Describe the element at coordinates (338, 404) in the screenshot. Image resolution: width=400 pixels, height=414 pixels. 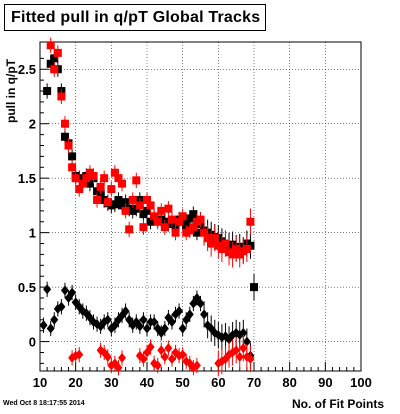
I see `x-axis-label: No. of Fit Points` at that location.